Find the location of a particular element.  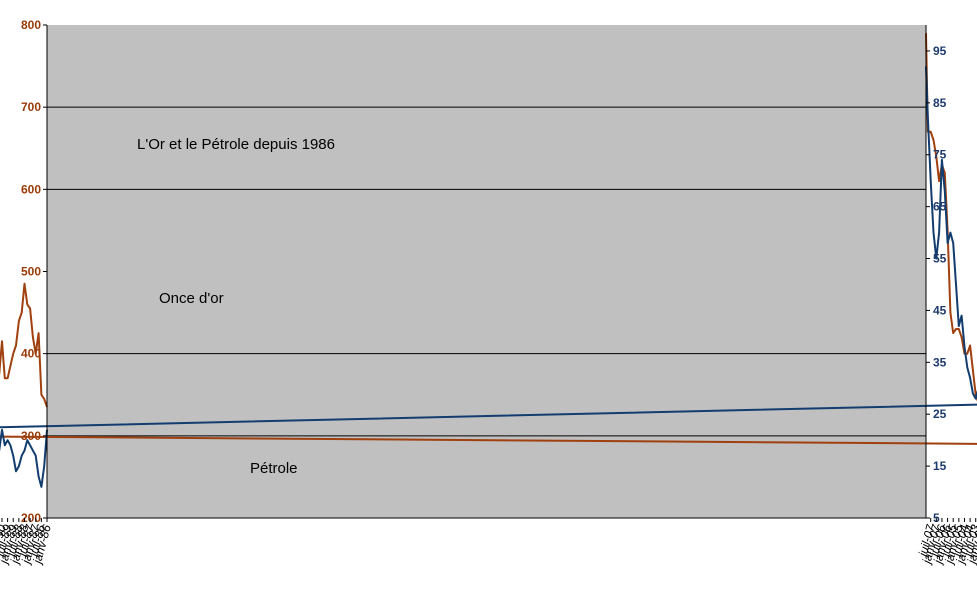

right-axis-ticks: 5152535455565758595 is located at coordinates (936, 284).